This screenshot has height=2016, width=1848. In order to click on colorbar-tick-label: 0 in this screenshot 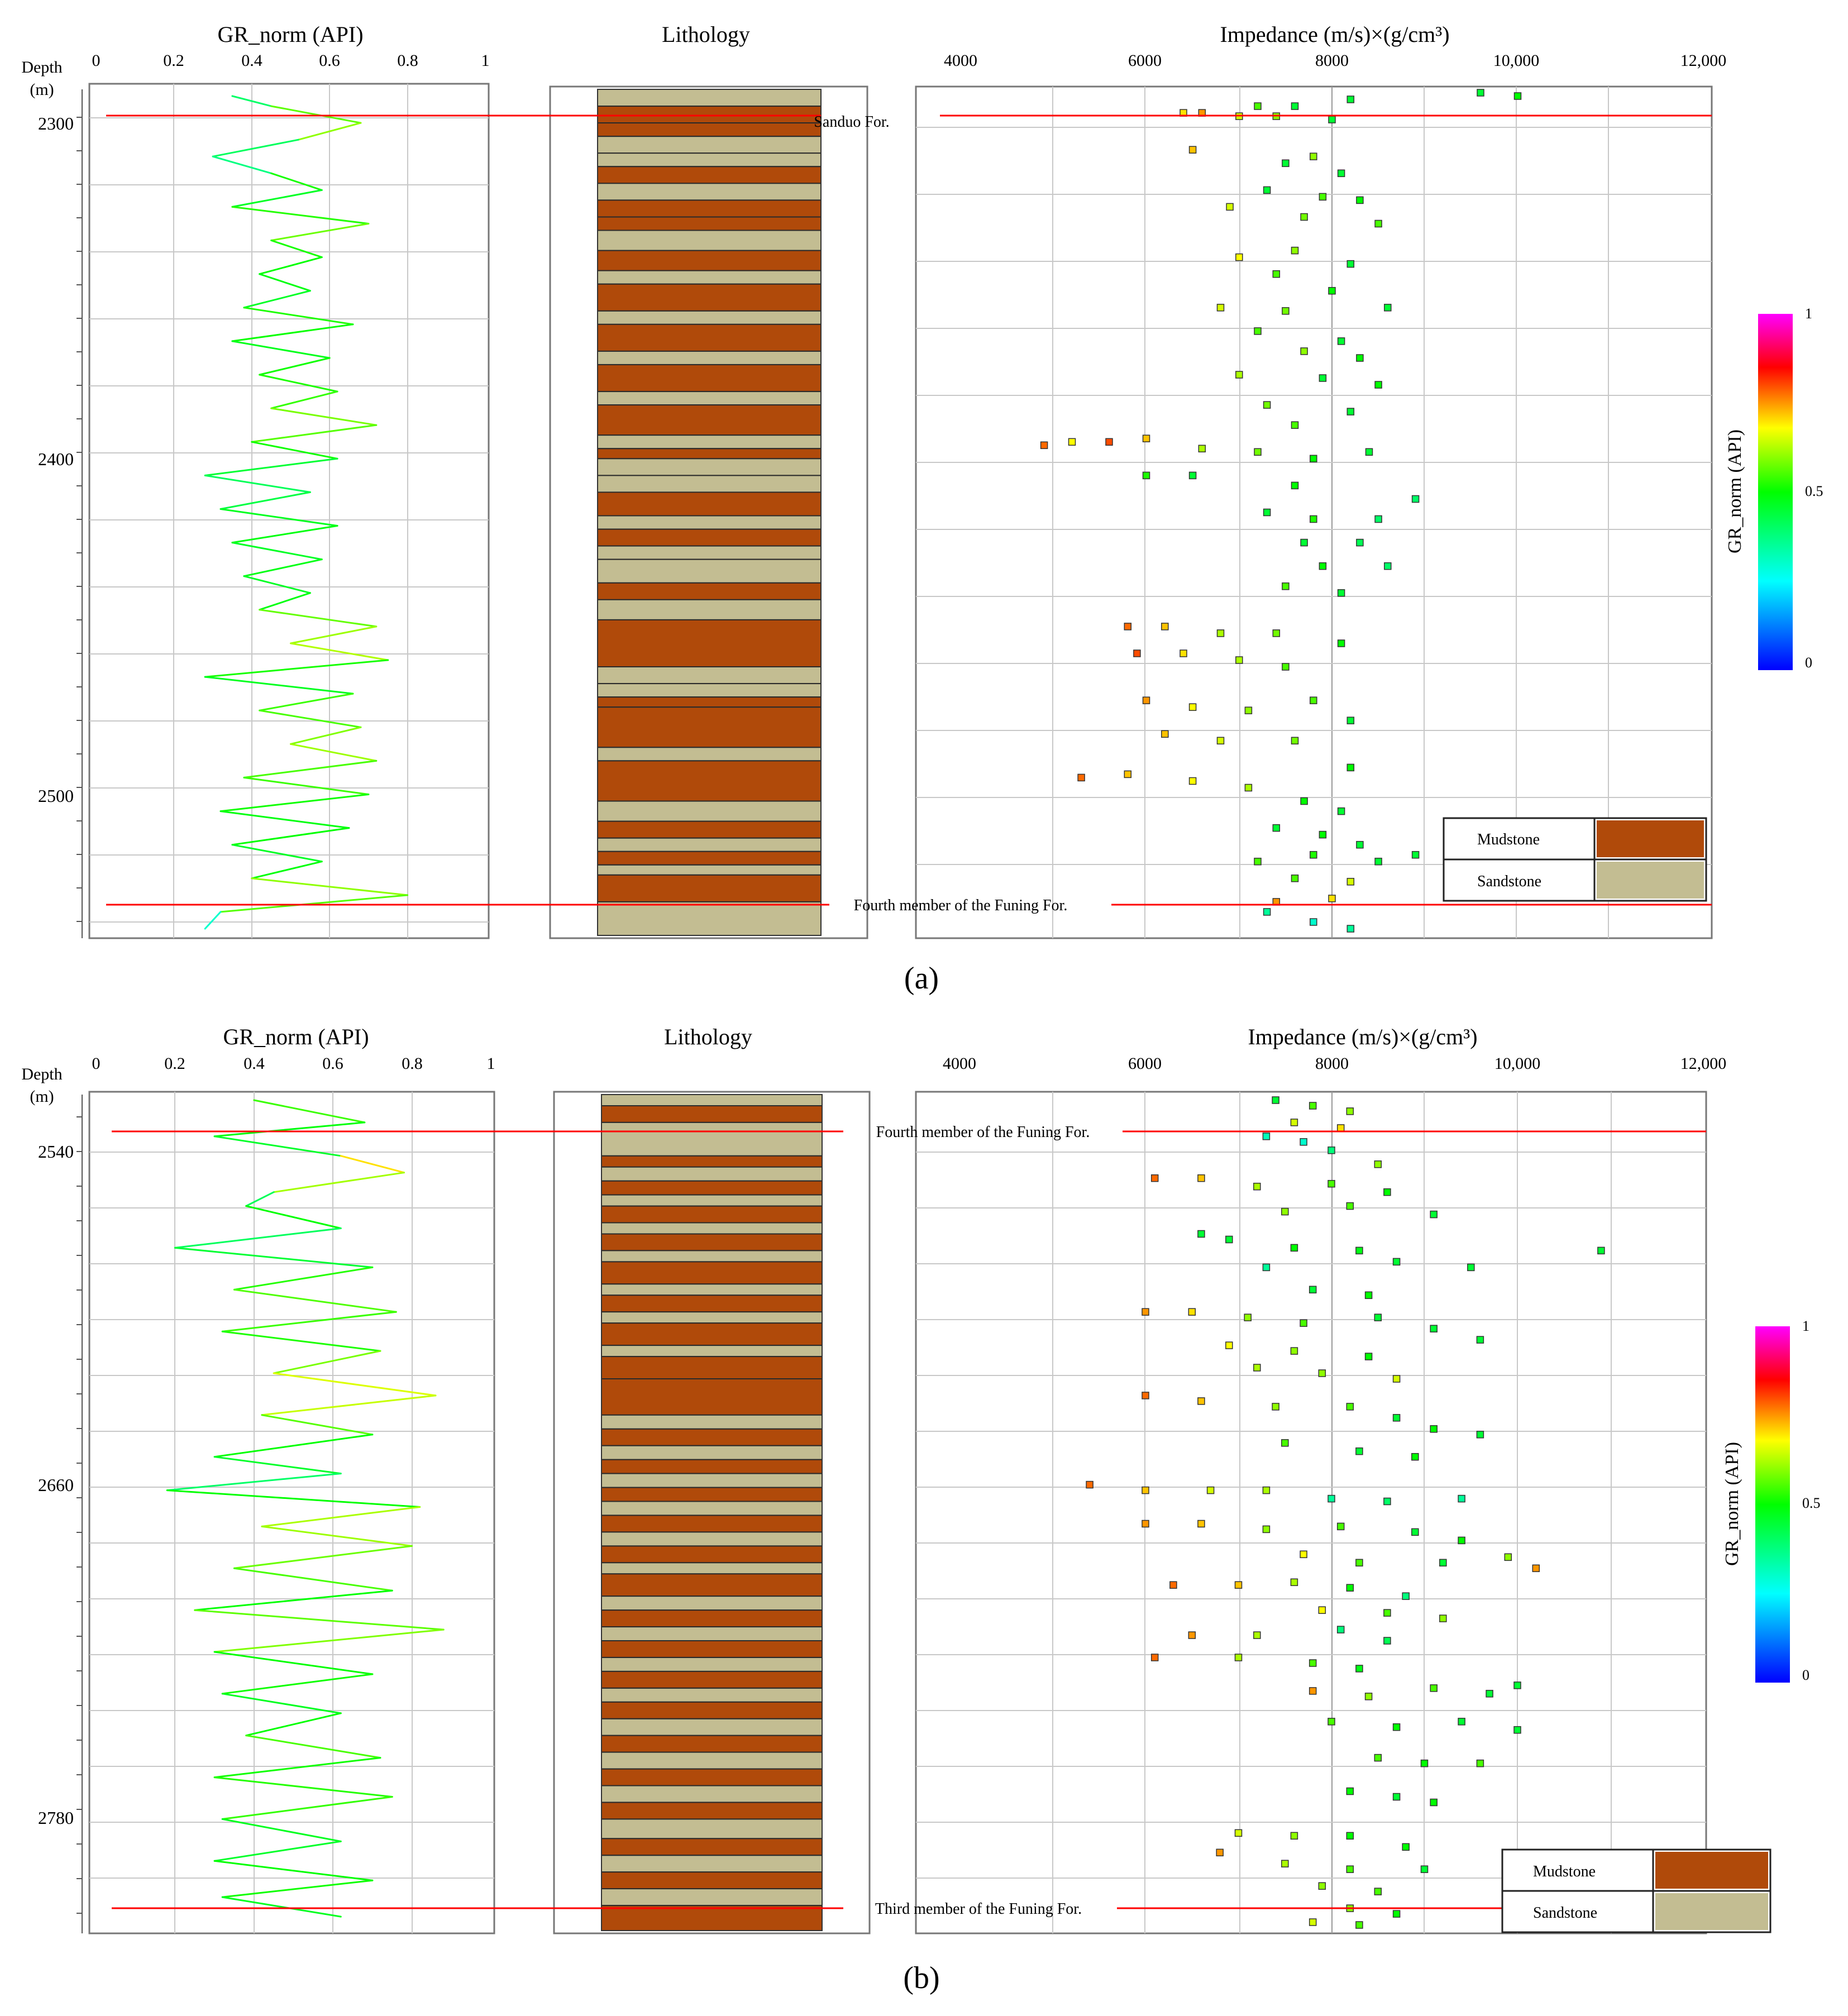, I will do `click(1808, 663)`.